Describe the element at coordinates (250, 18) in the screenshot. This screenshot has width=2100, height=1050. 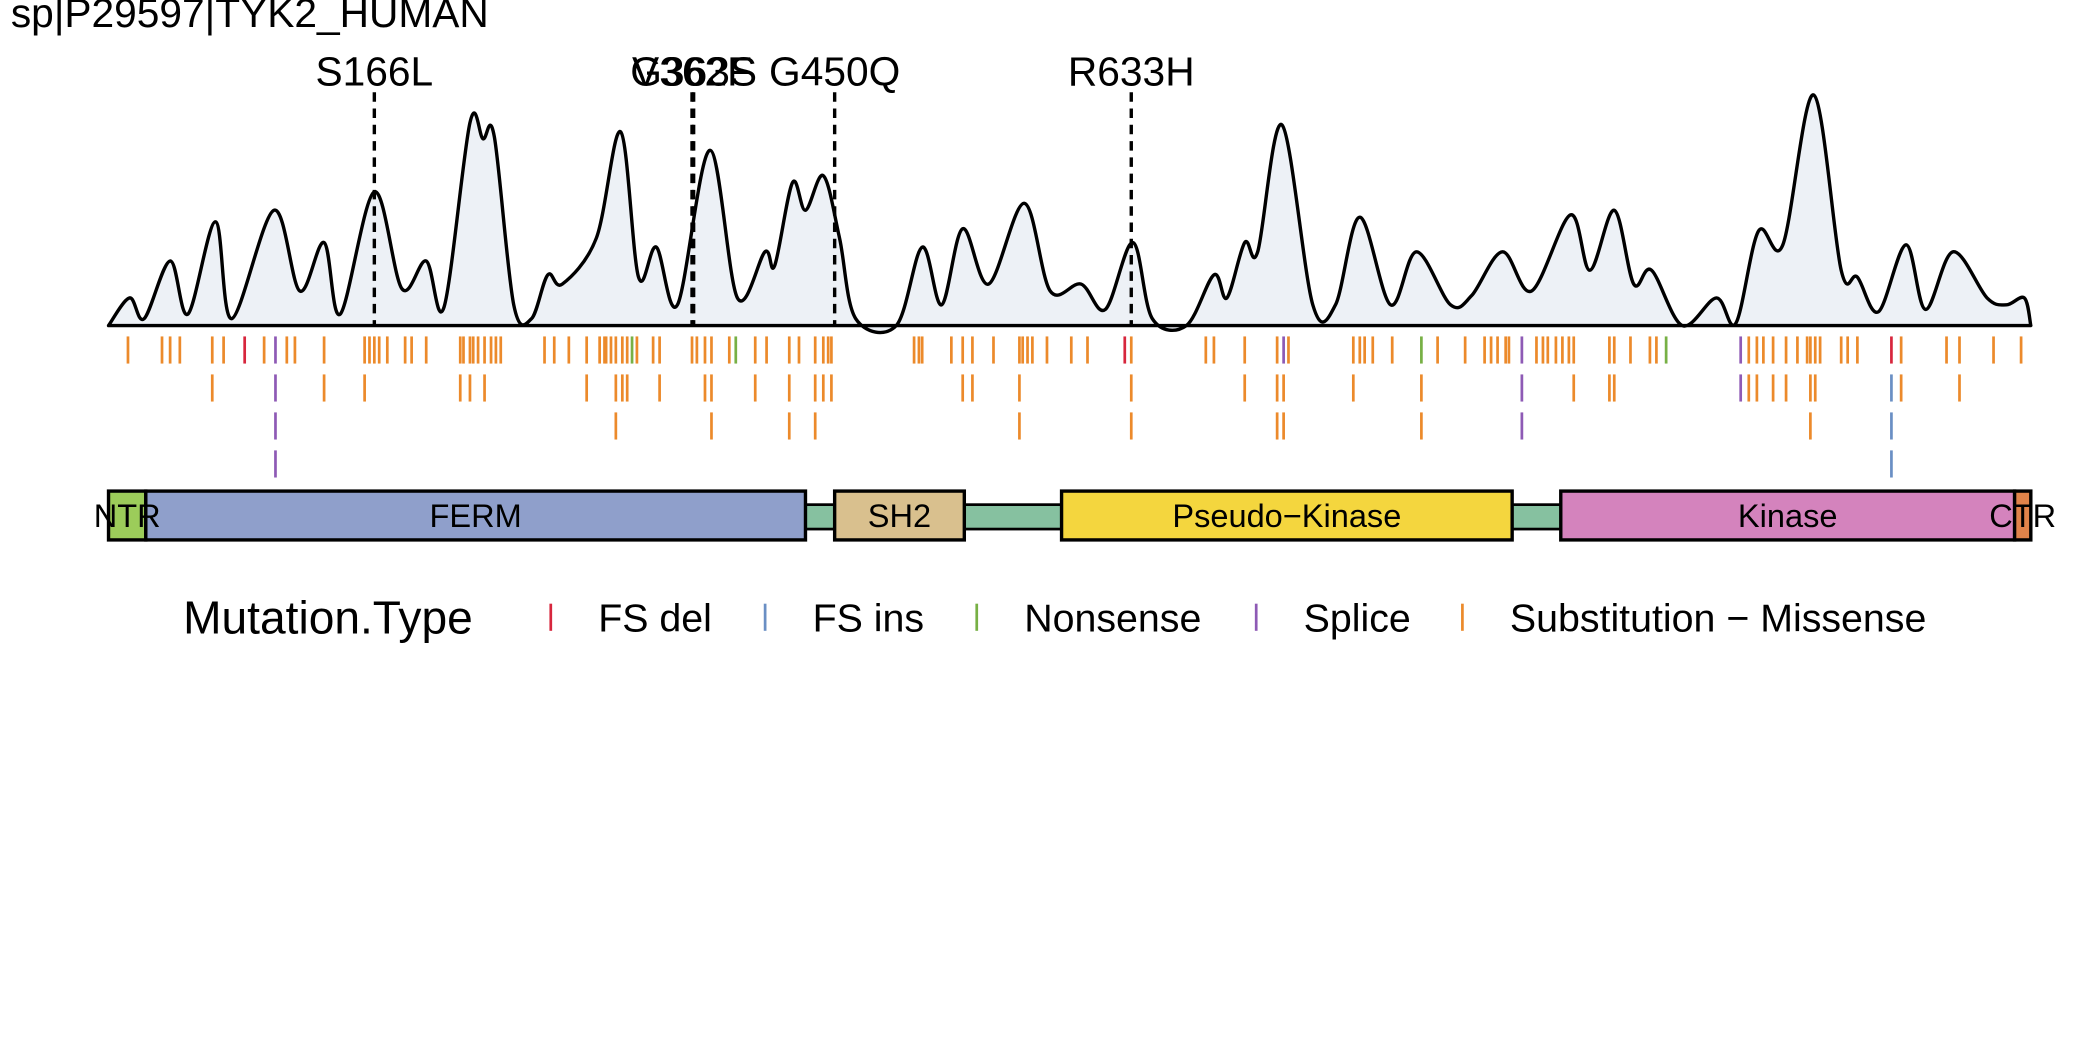
I see `chart-title: sp|P29597|TYK2_HUMAN` at that location.